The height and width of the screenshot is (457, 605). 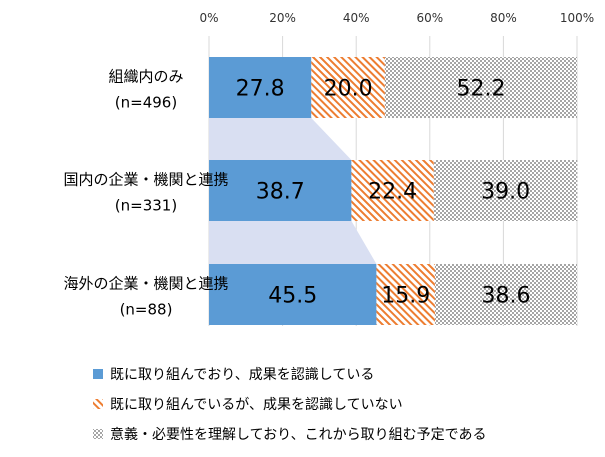 I want to click on data-label: 20.0, so click(x=348, y=89).